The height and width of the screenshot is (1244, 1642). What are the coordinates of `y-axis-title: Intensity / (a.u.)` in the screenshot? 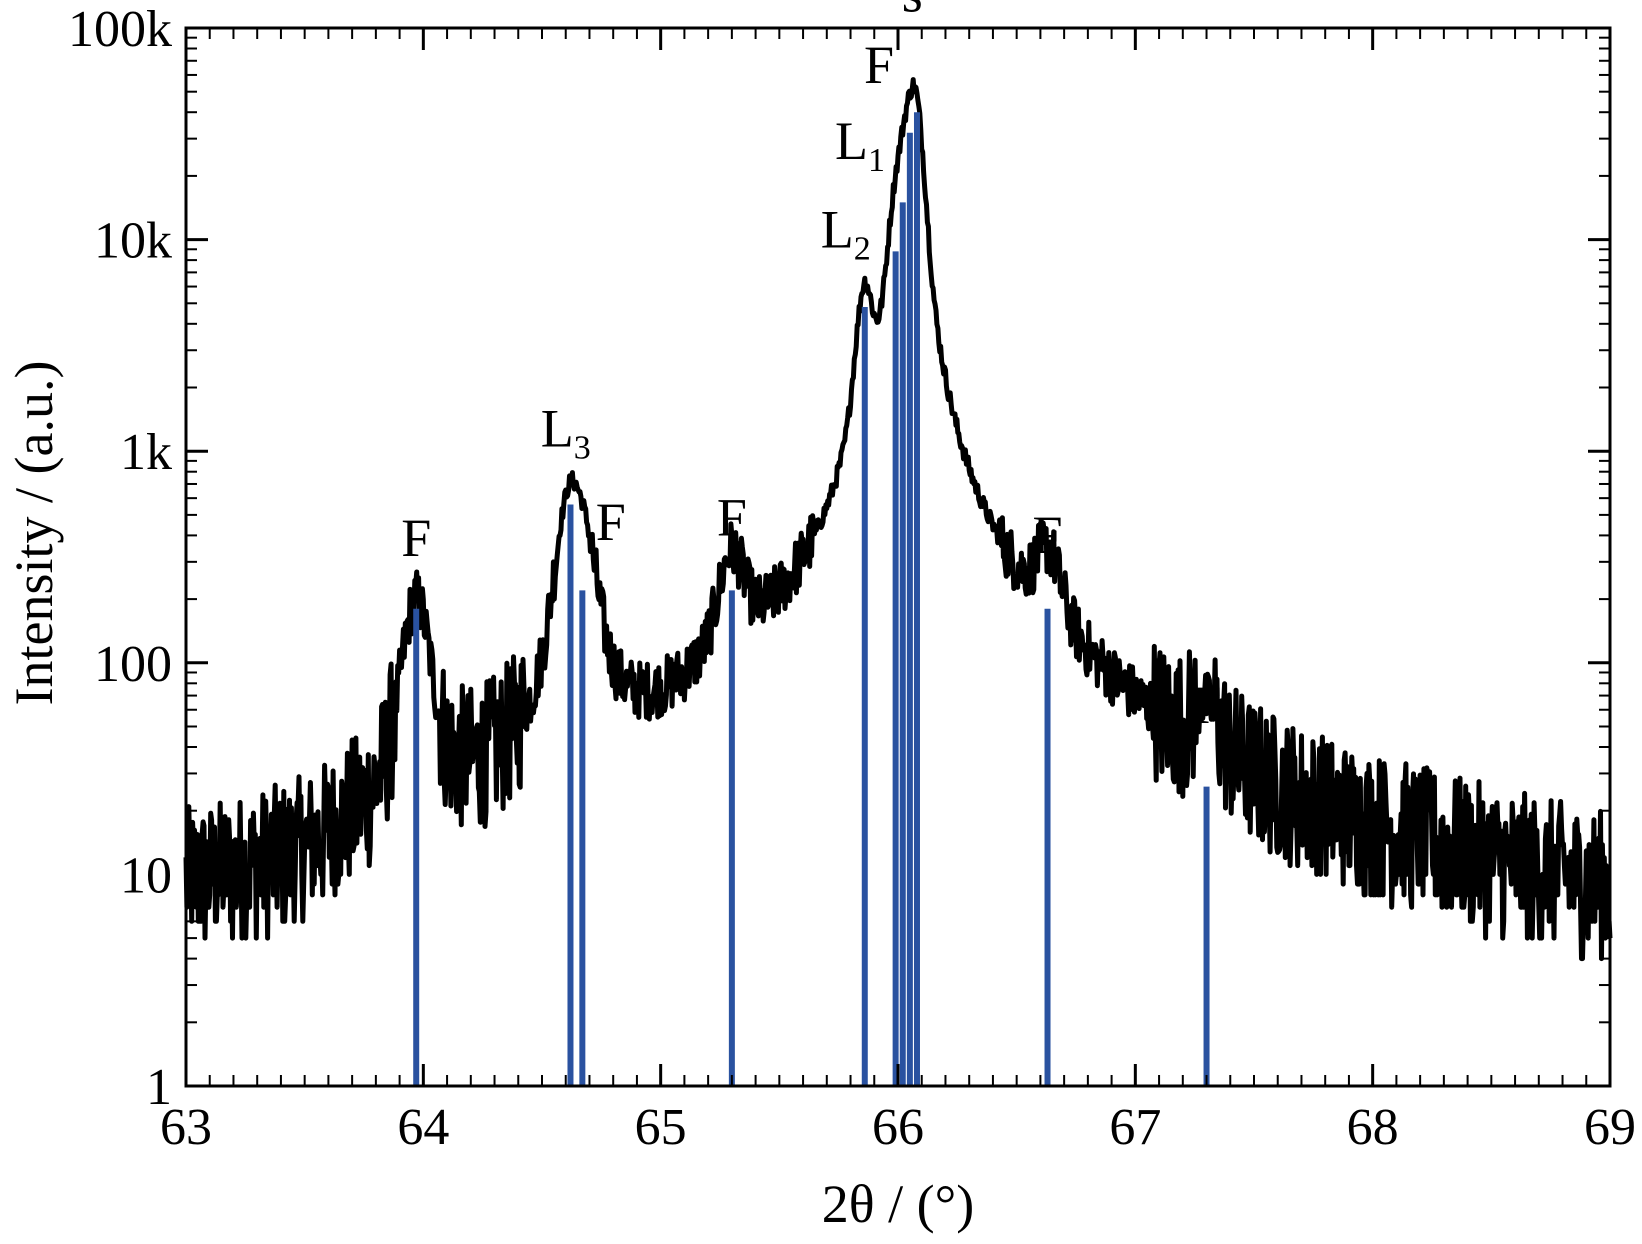 It's located at (34, 533).